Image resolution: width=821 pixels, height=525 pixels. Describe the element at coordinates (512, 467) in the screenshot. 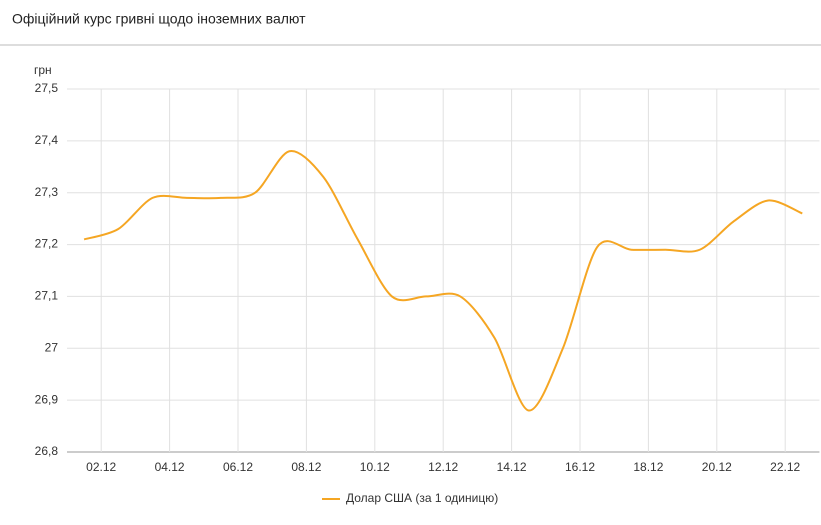

I see `x-tick-label: 14.12` at that location.